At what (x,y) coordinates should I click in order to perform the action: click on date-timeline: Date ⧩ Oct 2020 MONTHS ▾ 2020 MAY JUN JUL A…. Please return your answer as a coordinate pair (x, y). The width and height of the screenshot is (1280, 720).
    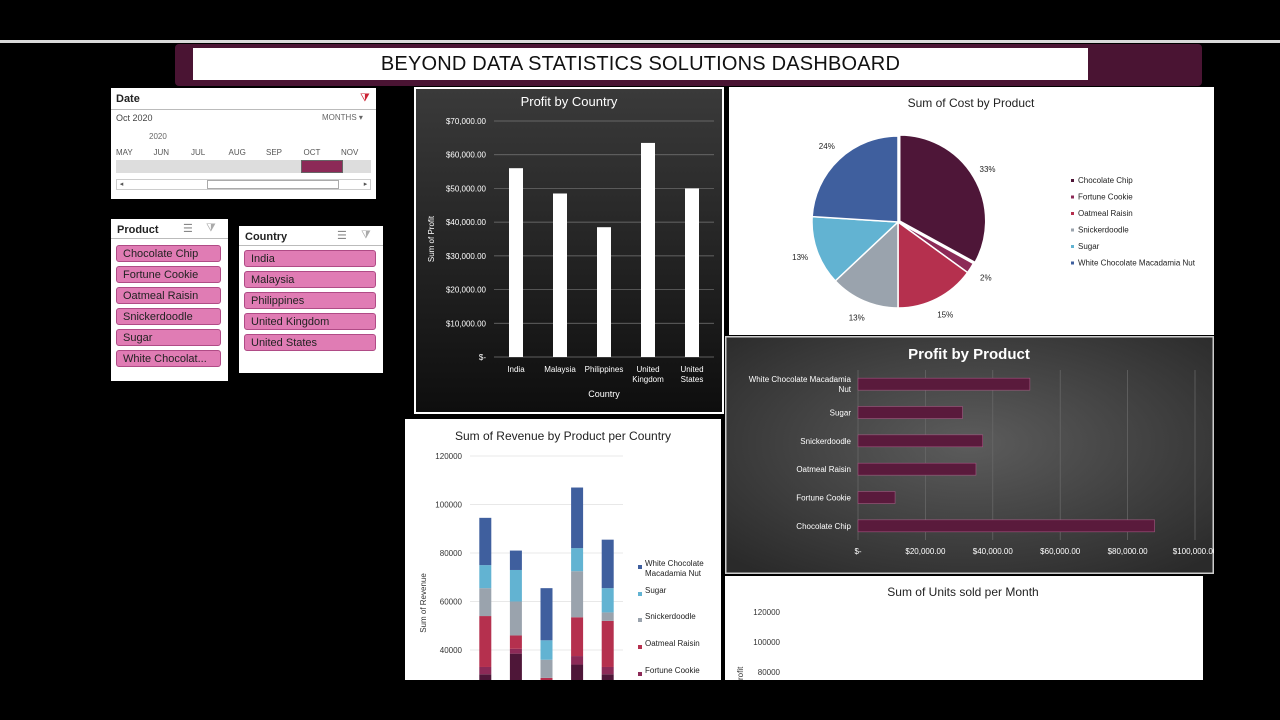
    Looking at the image, I should click on (243, 143).